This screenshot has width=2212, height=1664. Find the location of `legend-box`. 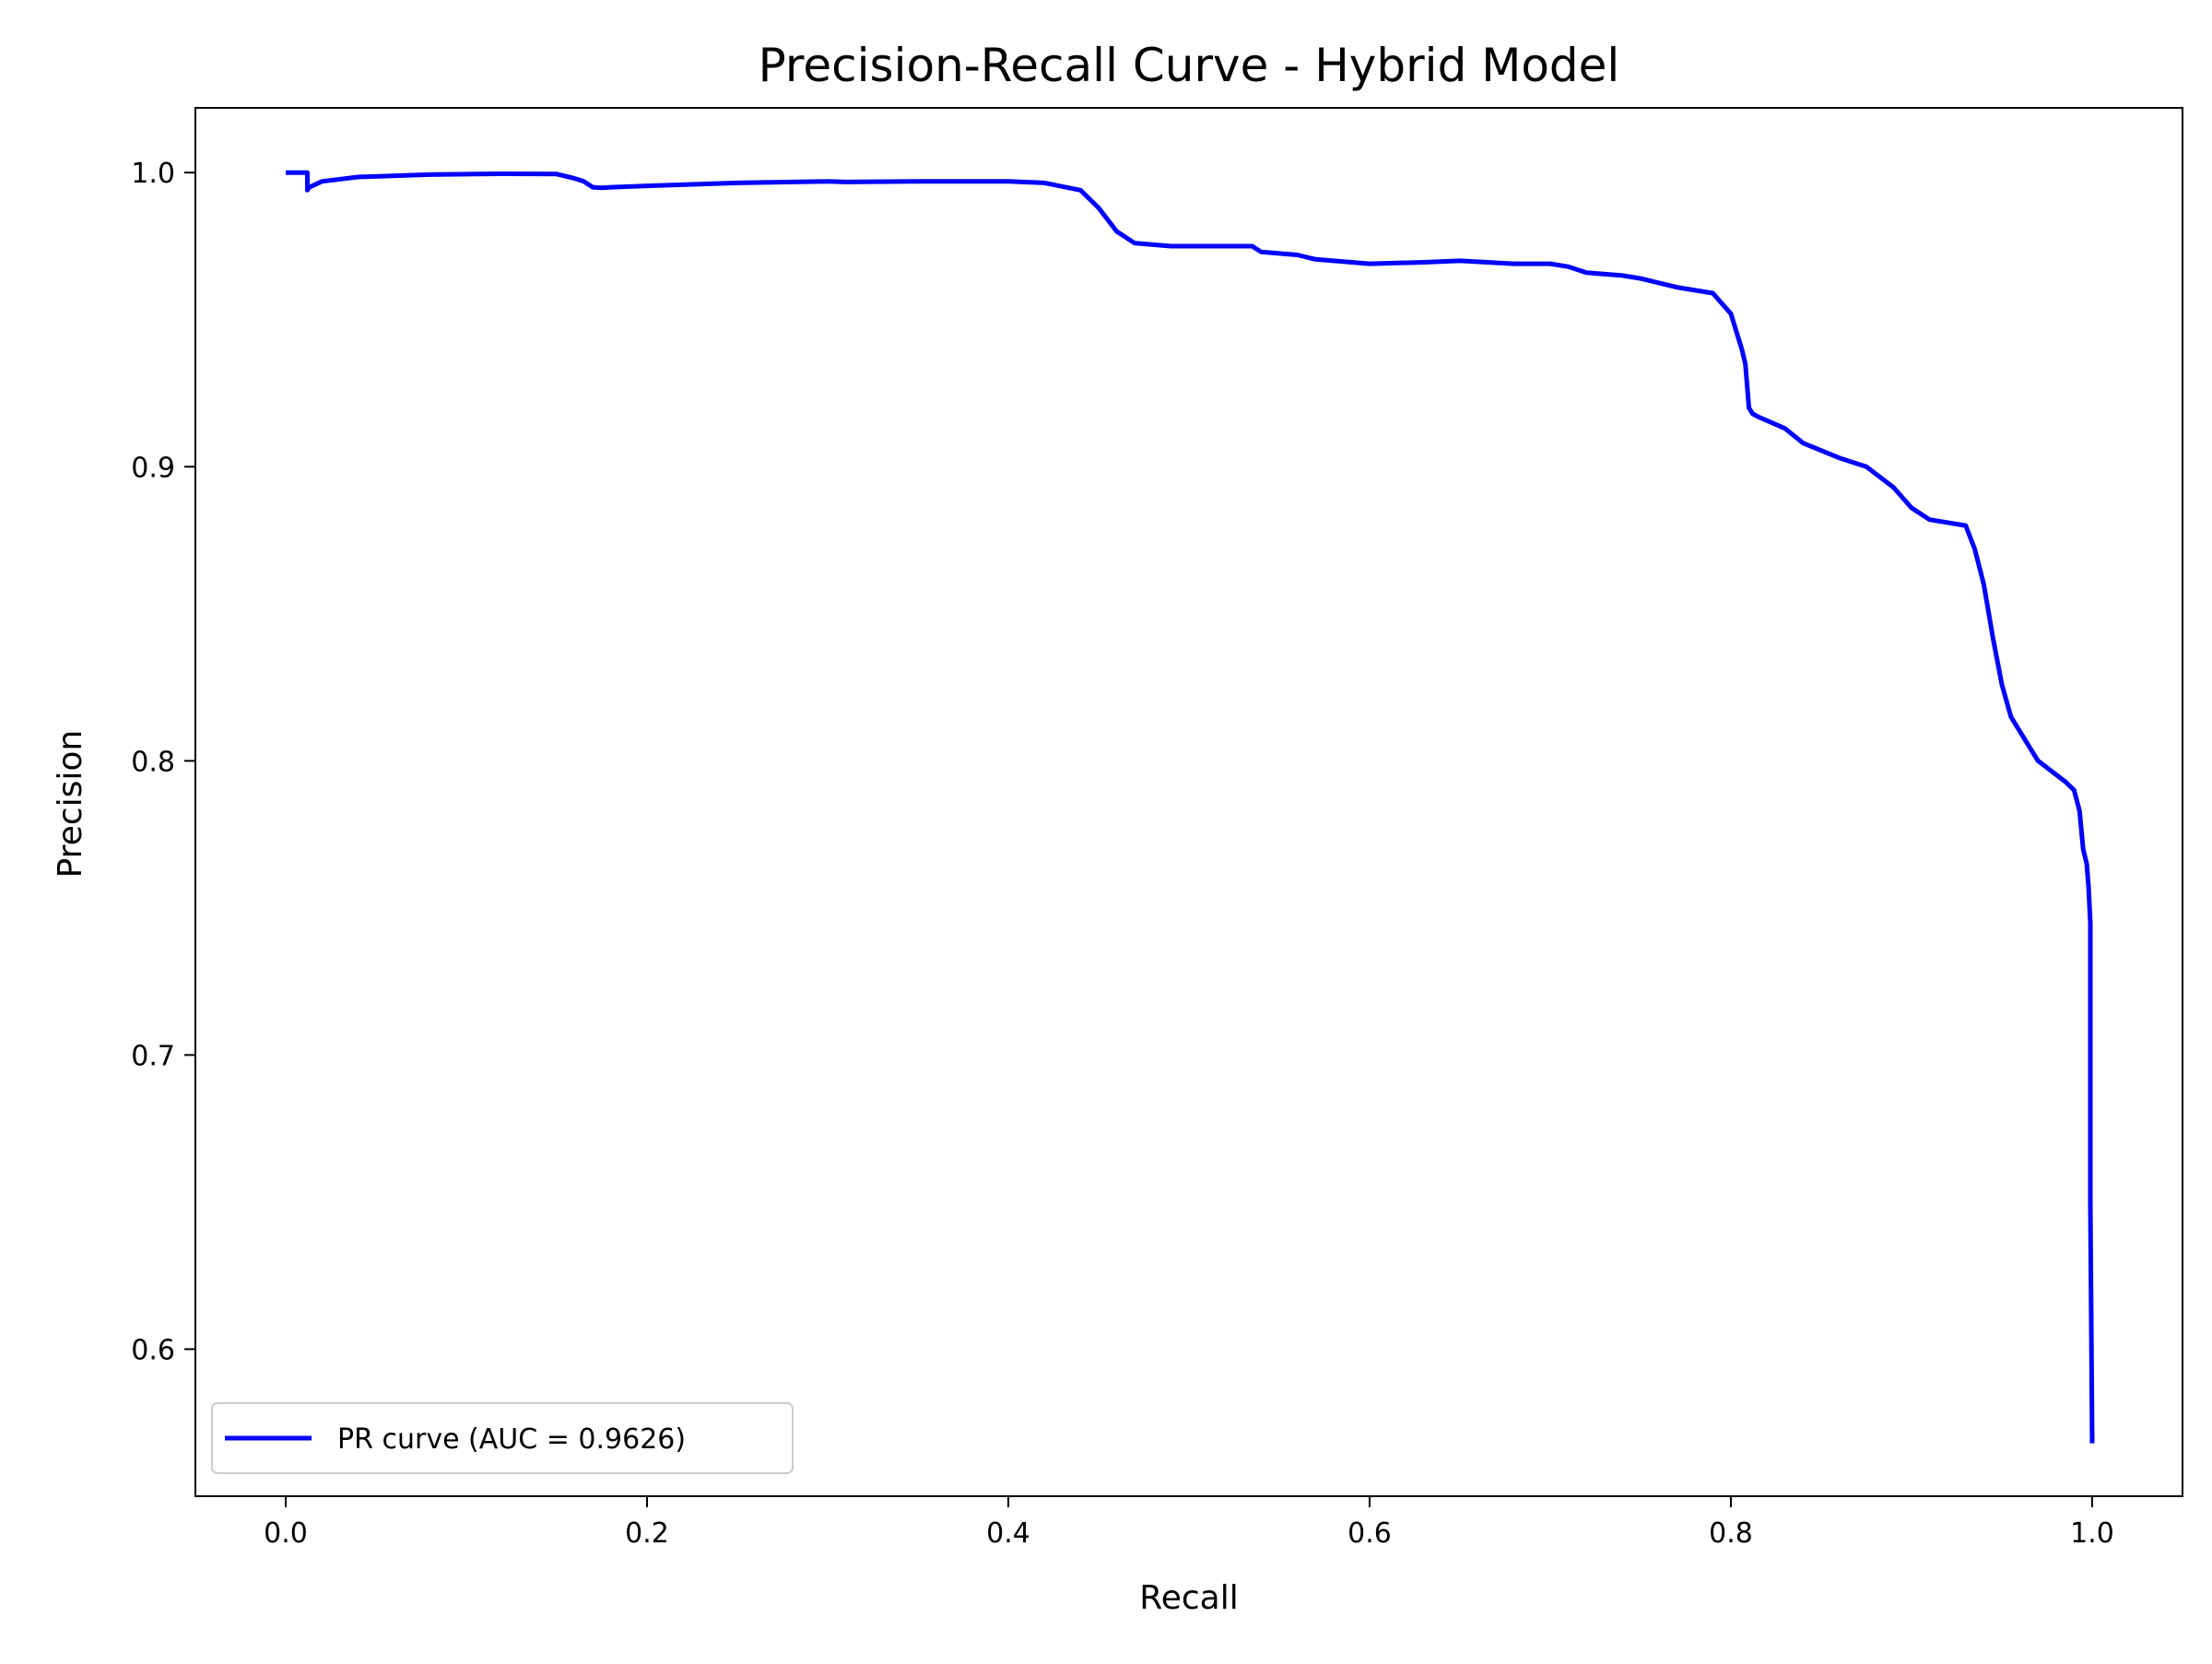

legend-box is located at coordinates (502, 1438).